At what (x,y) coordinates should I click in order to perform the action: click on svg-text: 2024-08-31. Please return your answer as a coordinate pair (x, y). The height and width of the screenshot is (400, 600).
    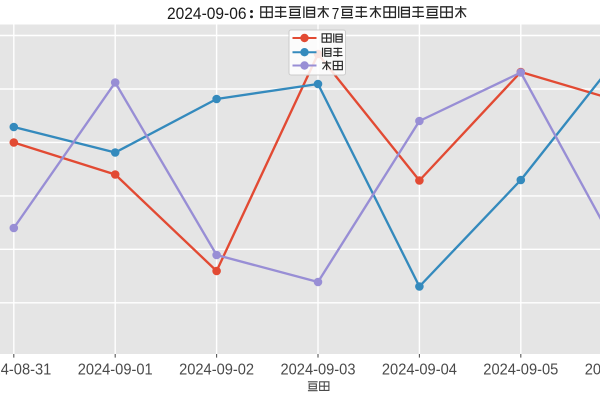
    Looking at the image, I should click on (25, 370).